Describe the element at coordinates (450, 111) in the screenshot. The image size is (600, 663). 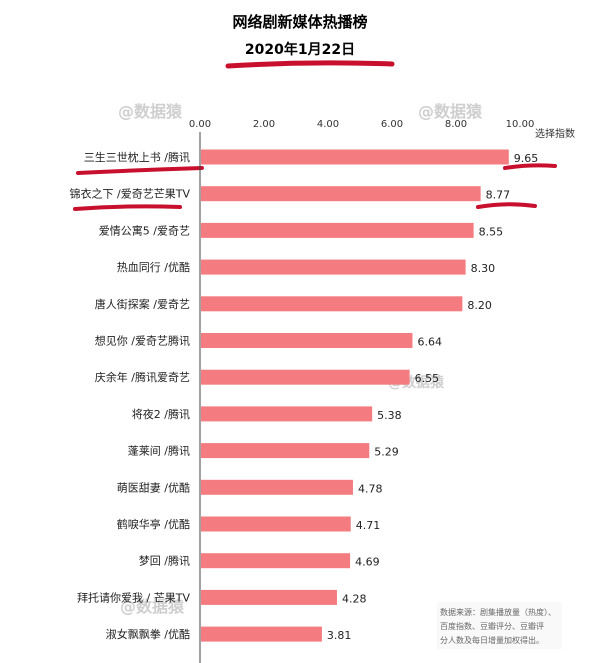
I see `watermark-top-right: @数据猿` at that location.